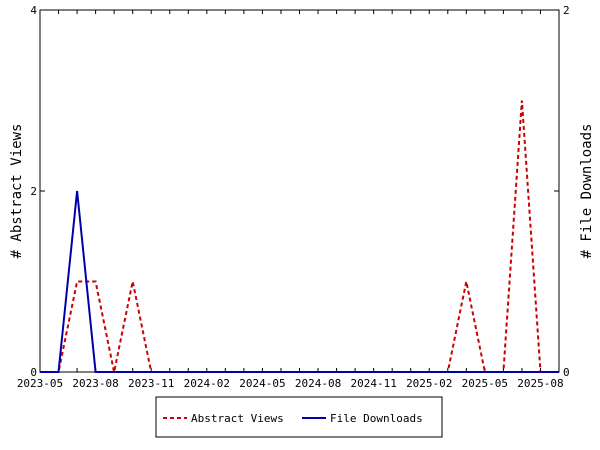 This screenshot has width=600, height=450. I want to click on legend: Abstract Views File Downloads, so click(299, 417).